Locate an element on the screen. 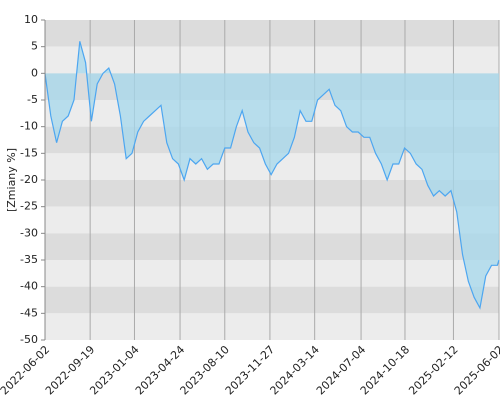 This screenshot has height=400, width=500. y-tick-label: 5 is located at coordinates (34, 46).